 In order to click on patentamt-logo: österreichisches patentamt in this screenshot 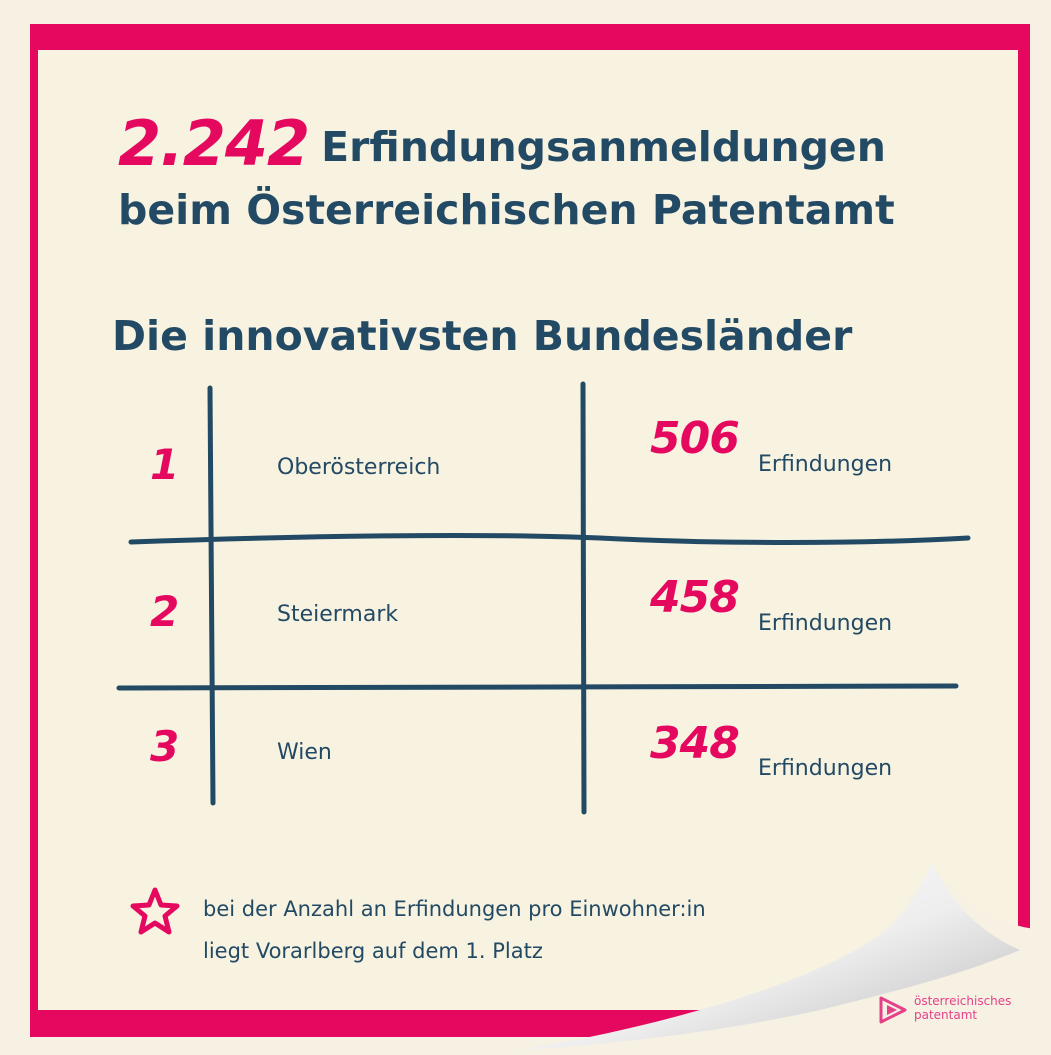, I will do `click(958, 1013)`.